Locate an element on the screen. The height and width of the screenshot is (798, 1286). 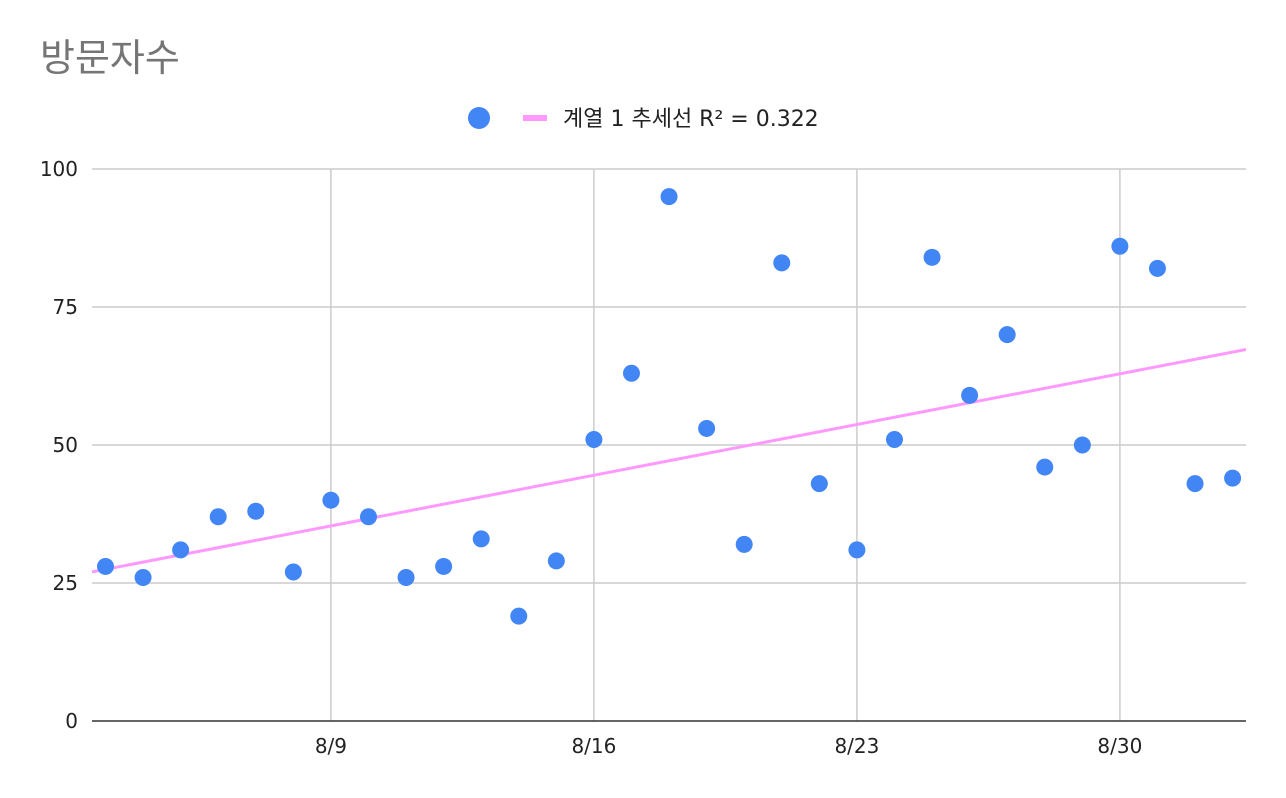
chart-title: 방문자수 is located at coordinates (110, 58).